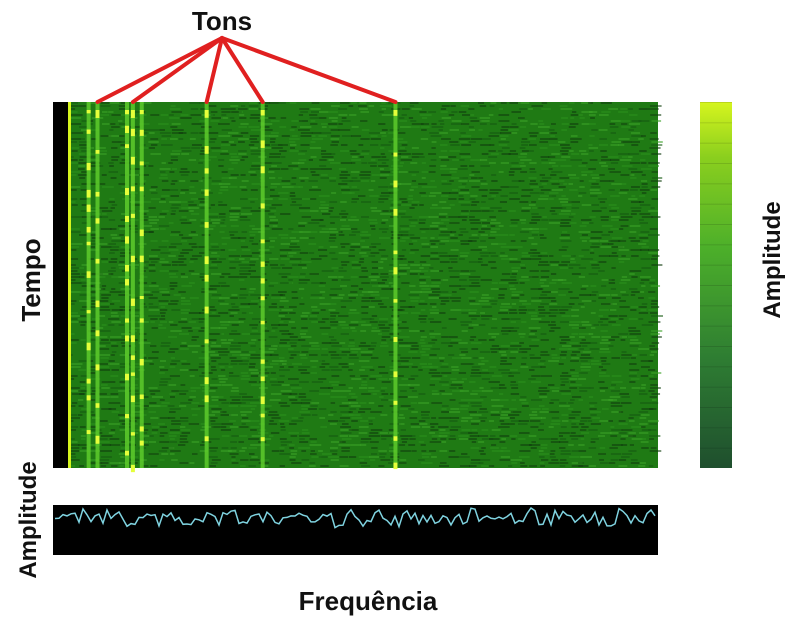 This screenshot has width=787, height=620. I want to click on faint-tone-line-2-bright, so click(127, 219).